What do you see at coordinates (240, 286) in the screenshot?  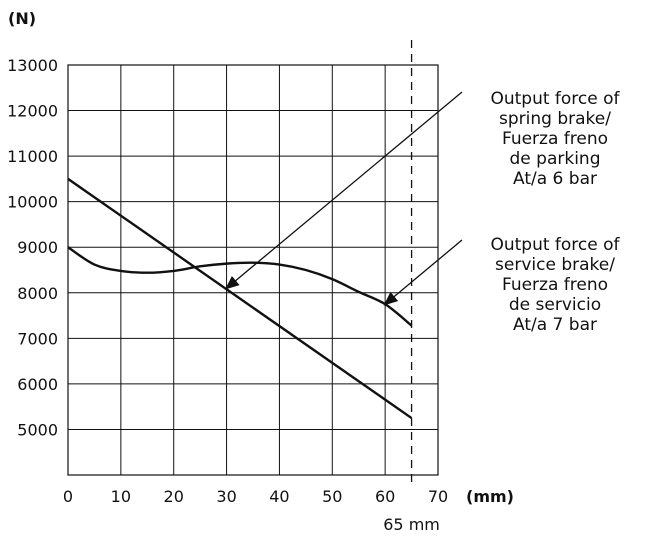 I see `service-brake-line` at bounding box center [240, 286].